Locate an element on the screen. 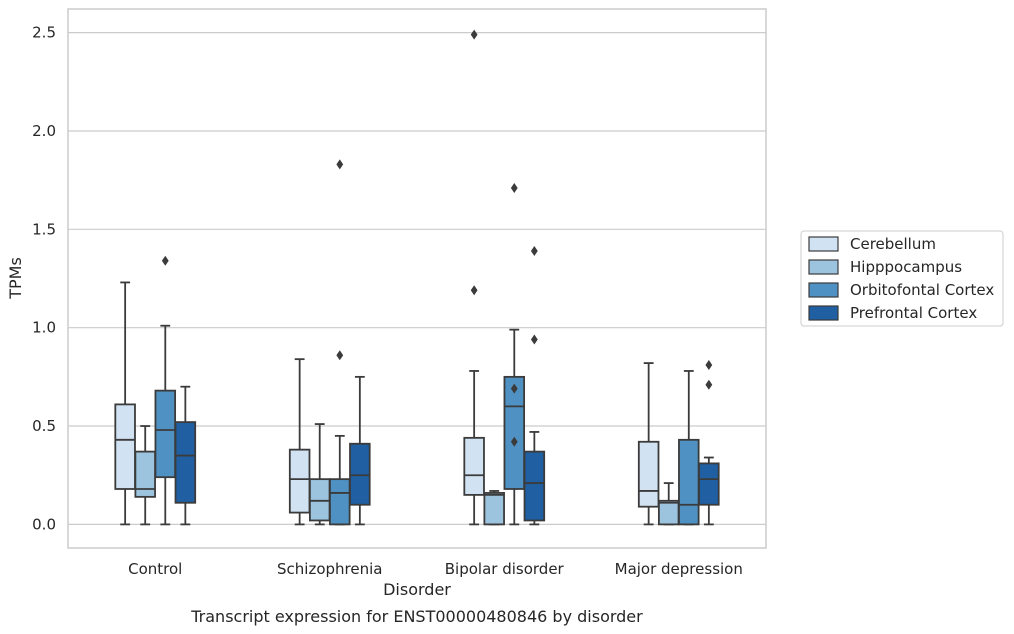 The height and width of the screenshot is (634, 1014). legend-label: Hipppocampus is located at coordinates (906, 267).